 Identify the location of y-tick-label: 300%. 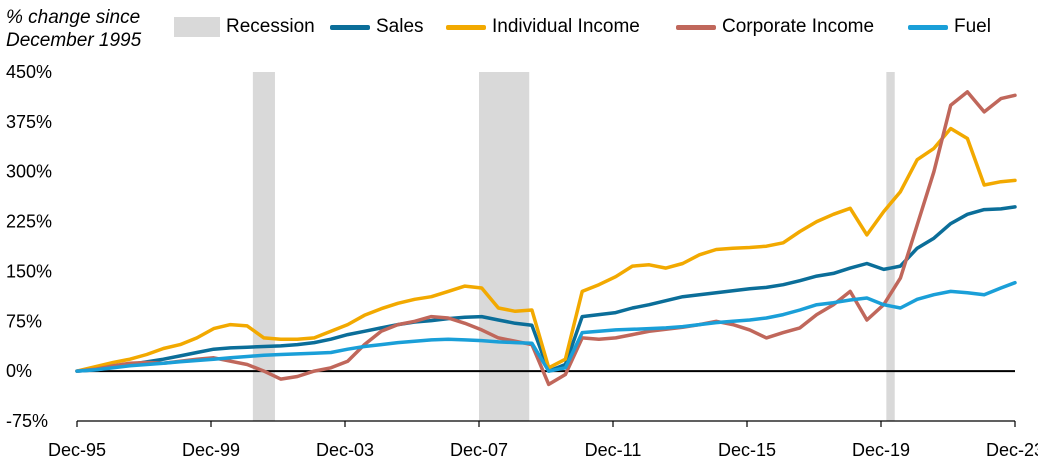
(29, 172).